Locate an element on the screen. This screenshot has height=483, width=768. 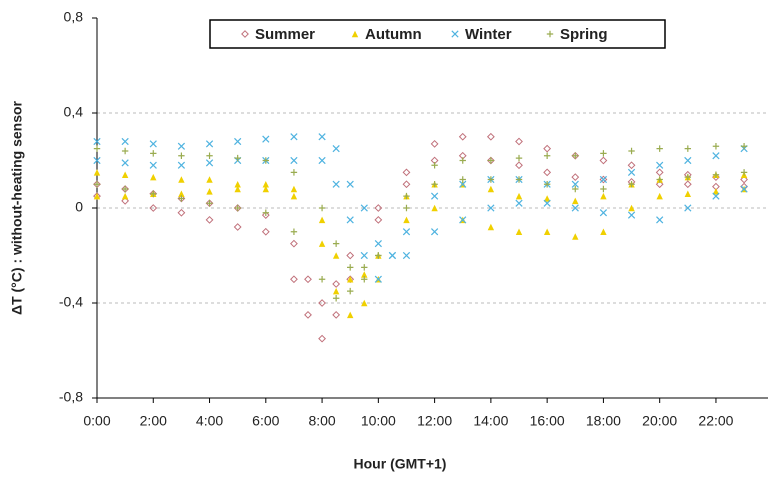
y-tick-label: 0,8 is located at coordinates (74, 17).